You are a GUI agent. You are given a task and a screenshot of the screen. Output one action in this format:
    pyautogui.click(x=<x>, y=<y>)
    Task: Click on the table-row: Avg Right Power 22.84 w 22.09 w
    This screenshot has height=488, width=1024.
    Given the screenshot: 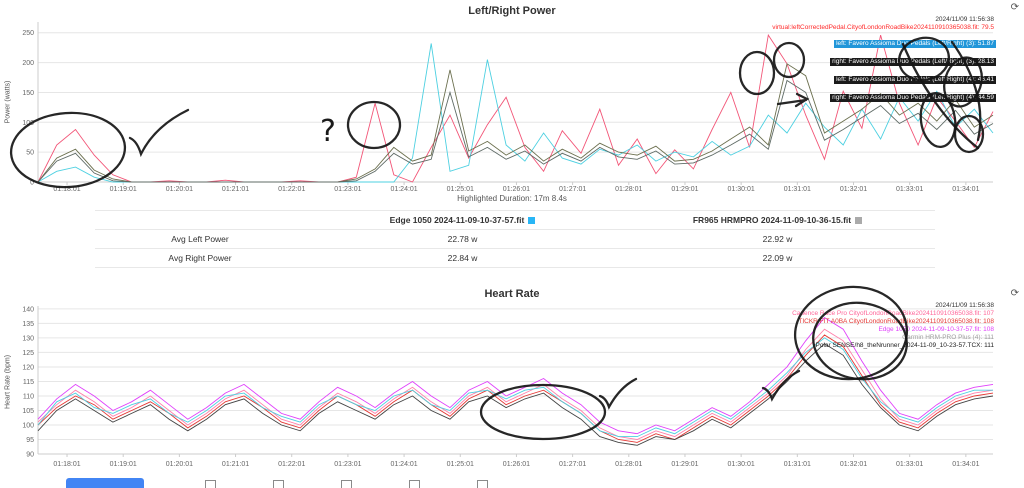 What is the action you would take?
    pyautogui.click(x=515, y=258)
    